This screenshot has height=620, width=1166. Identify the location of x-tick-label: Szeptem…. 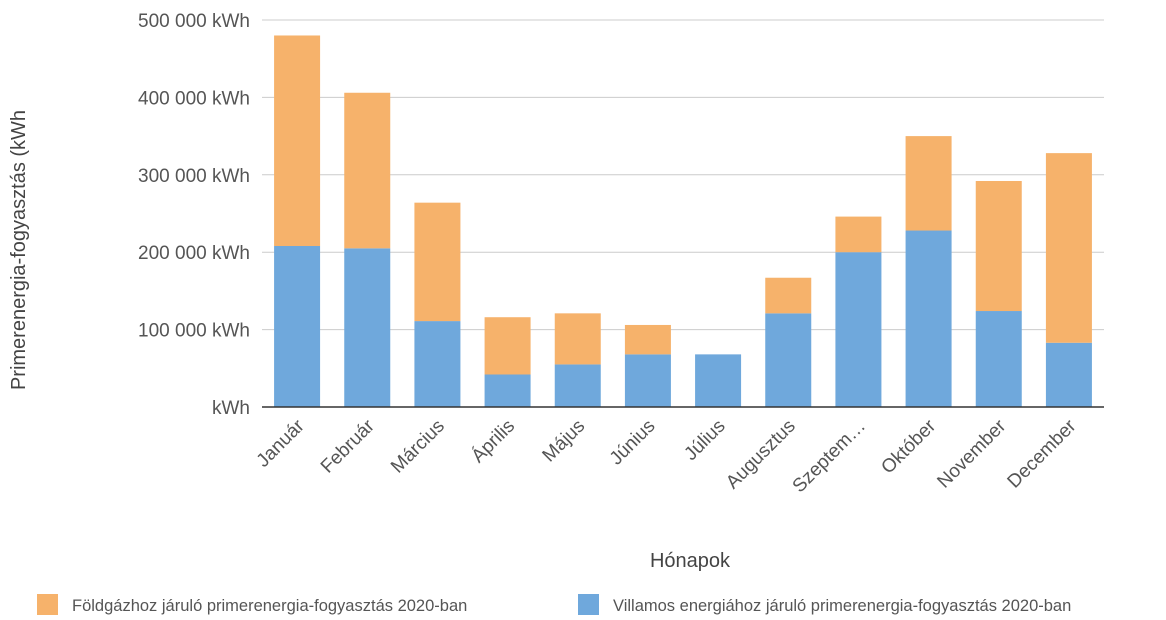
(829, 456).